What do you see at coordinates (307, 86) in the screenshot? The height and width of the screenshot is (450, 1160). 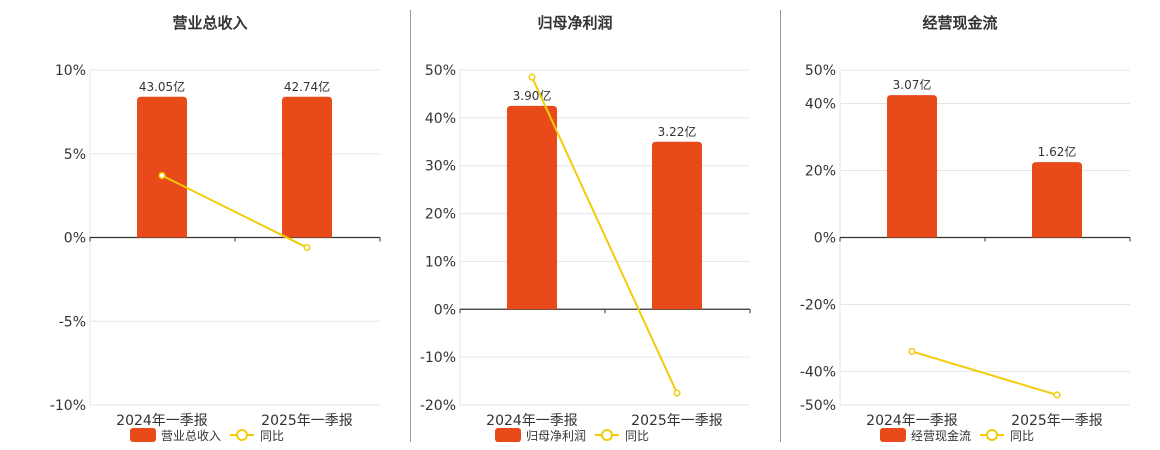 I see `bar-value-label: 42.74亿` at bounding box center [307, 86].